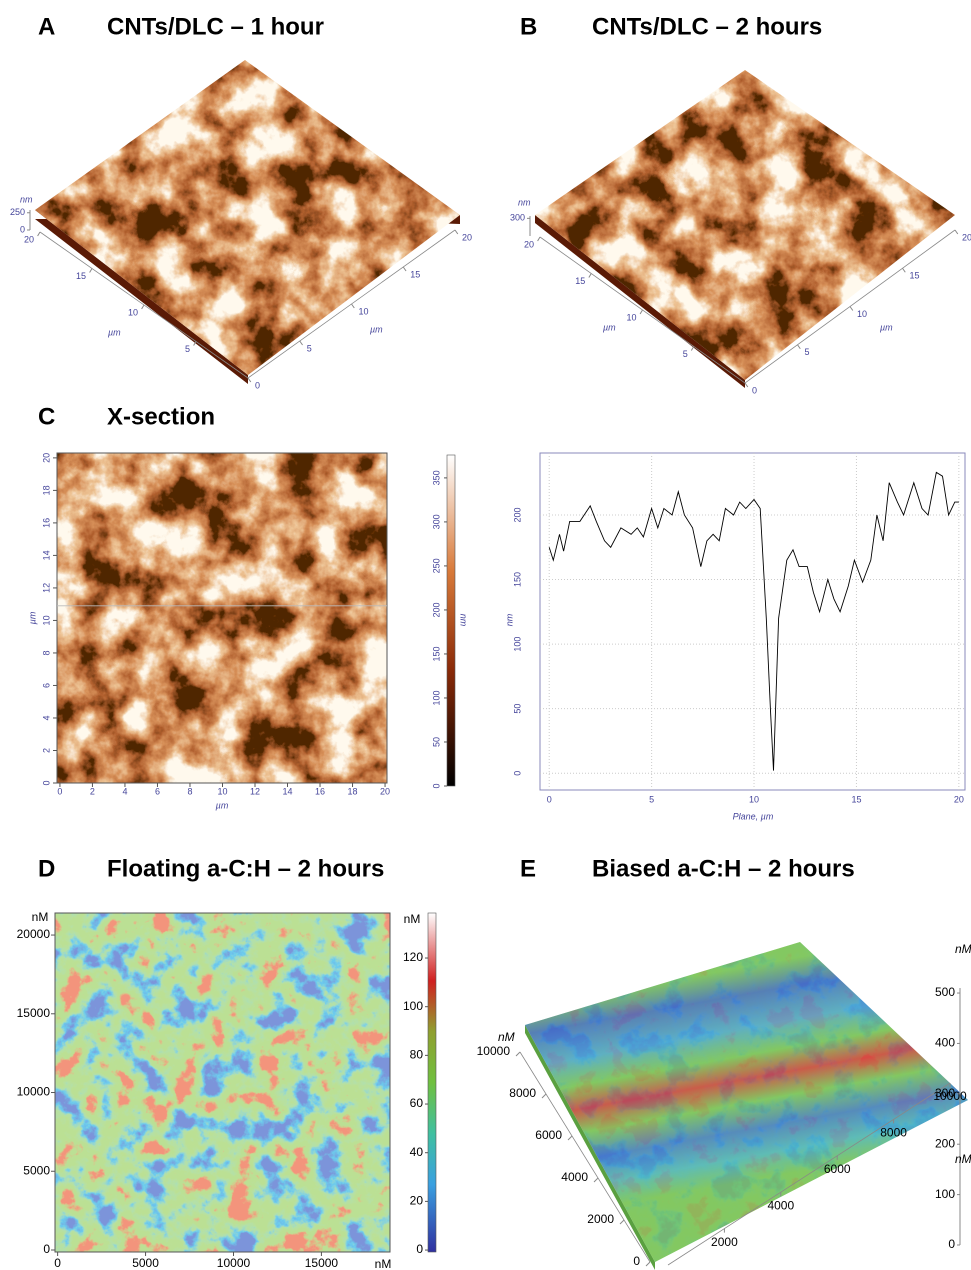 This screenshot has width=971, height=1270. What do you see at coordinates (17, 212) in the screenshot?
I see `z-tick-label: 250` at bounding box center [17, 212].